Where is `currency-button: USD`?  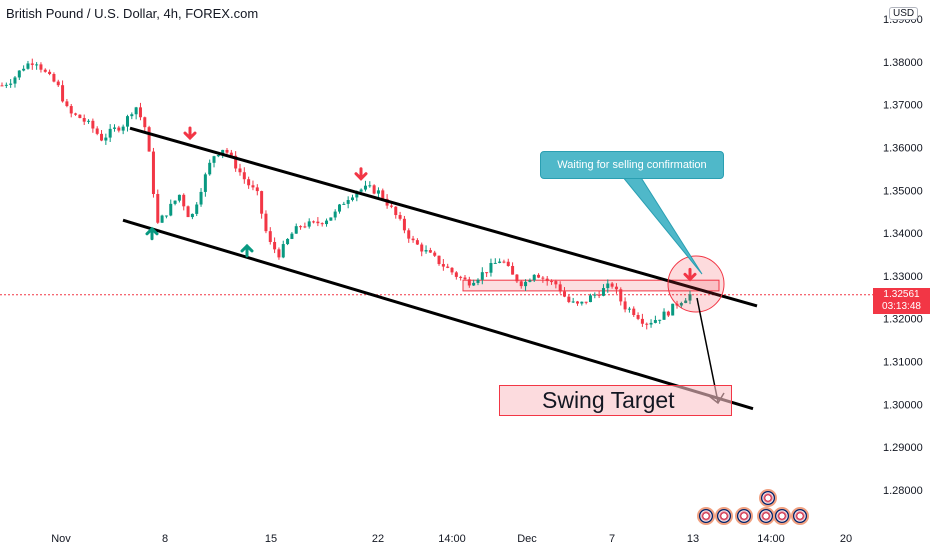 currency-button: USD is located at coordinates (904, 13).